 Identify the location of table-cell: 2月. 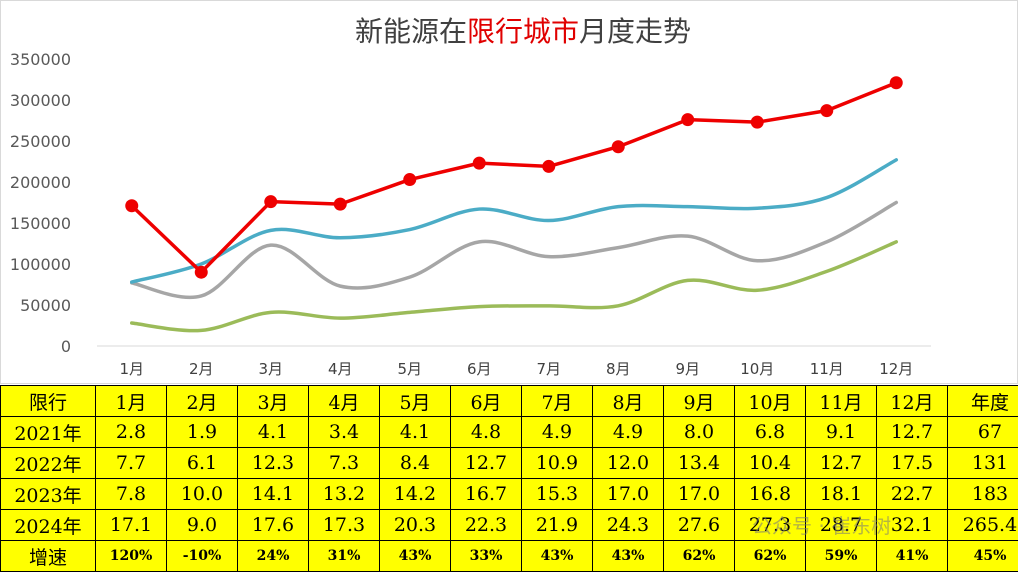
(202, 401).